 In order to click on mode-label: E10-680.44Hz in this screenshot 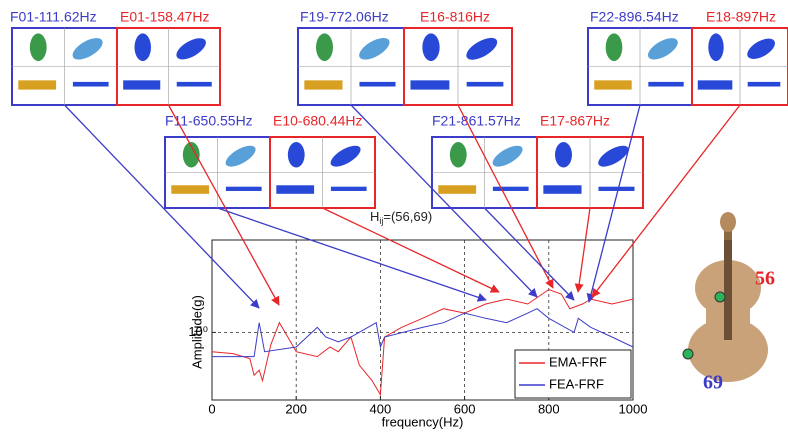, I will do `click(318, 121)`.